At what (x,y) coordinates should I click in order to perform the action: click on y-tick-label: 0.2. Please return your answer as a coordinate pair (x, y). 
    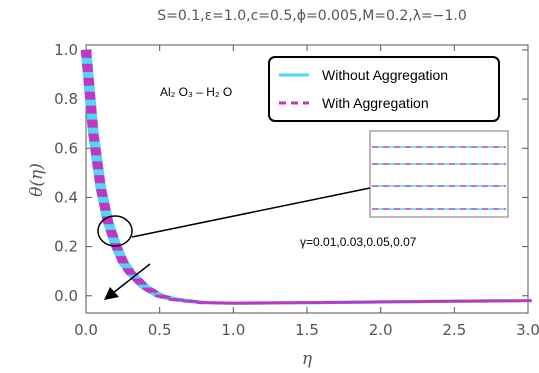
    Looking at the image, I should click on (66, 247).